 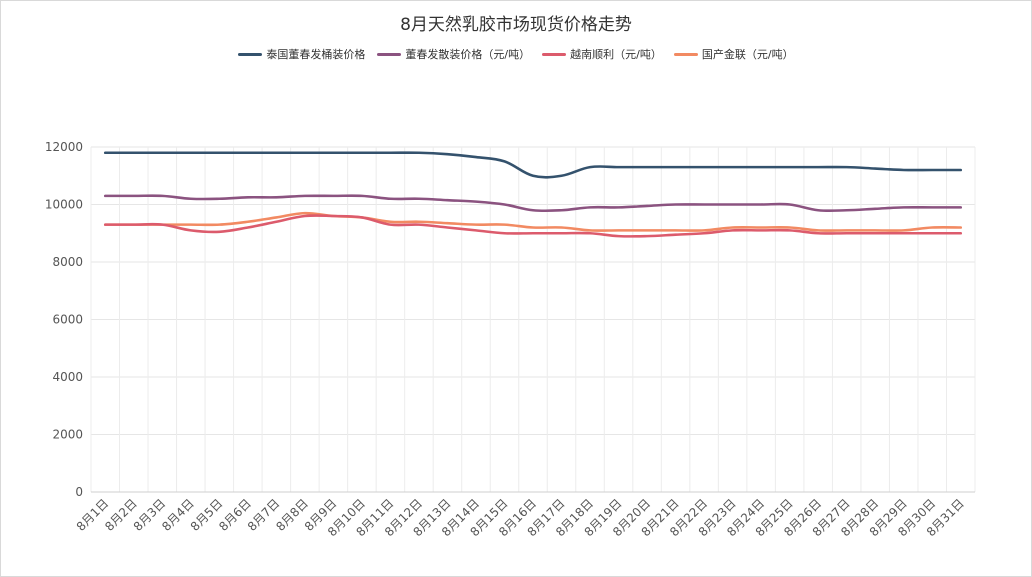 I want to click on chart-title: 8月天然乳胶市场现货价格走势, so click(x=516, y=25).